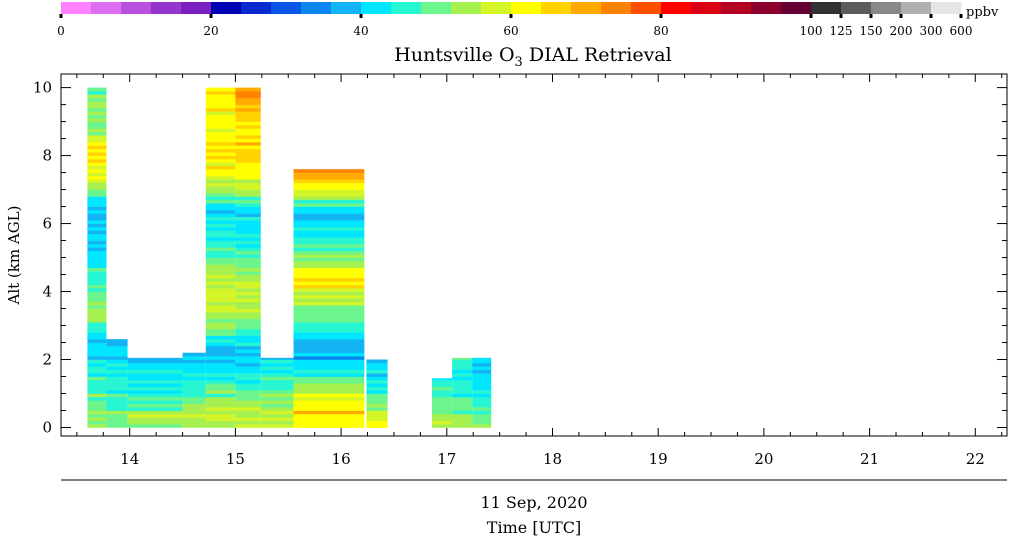  What do you see at coordinates (47, 292) in the screenshot?
I see `y-tick-label: 4` at bounding box center [47, 292].